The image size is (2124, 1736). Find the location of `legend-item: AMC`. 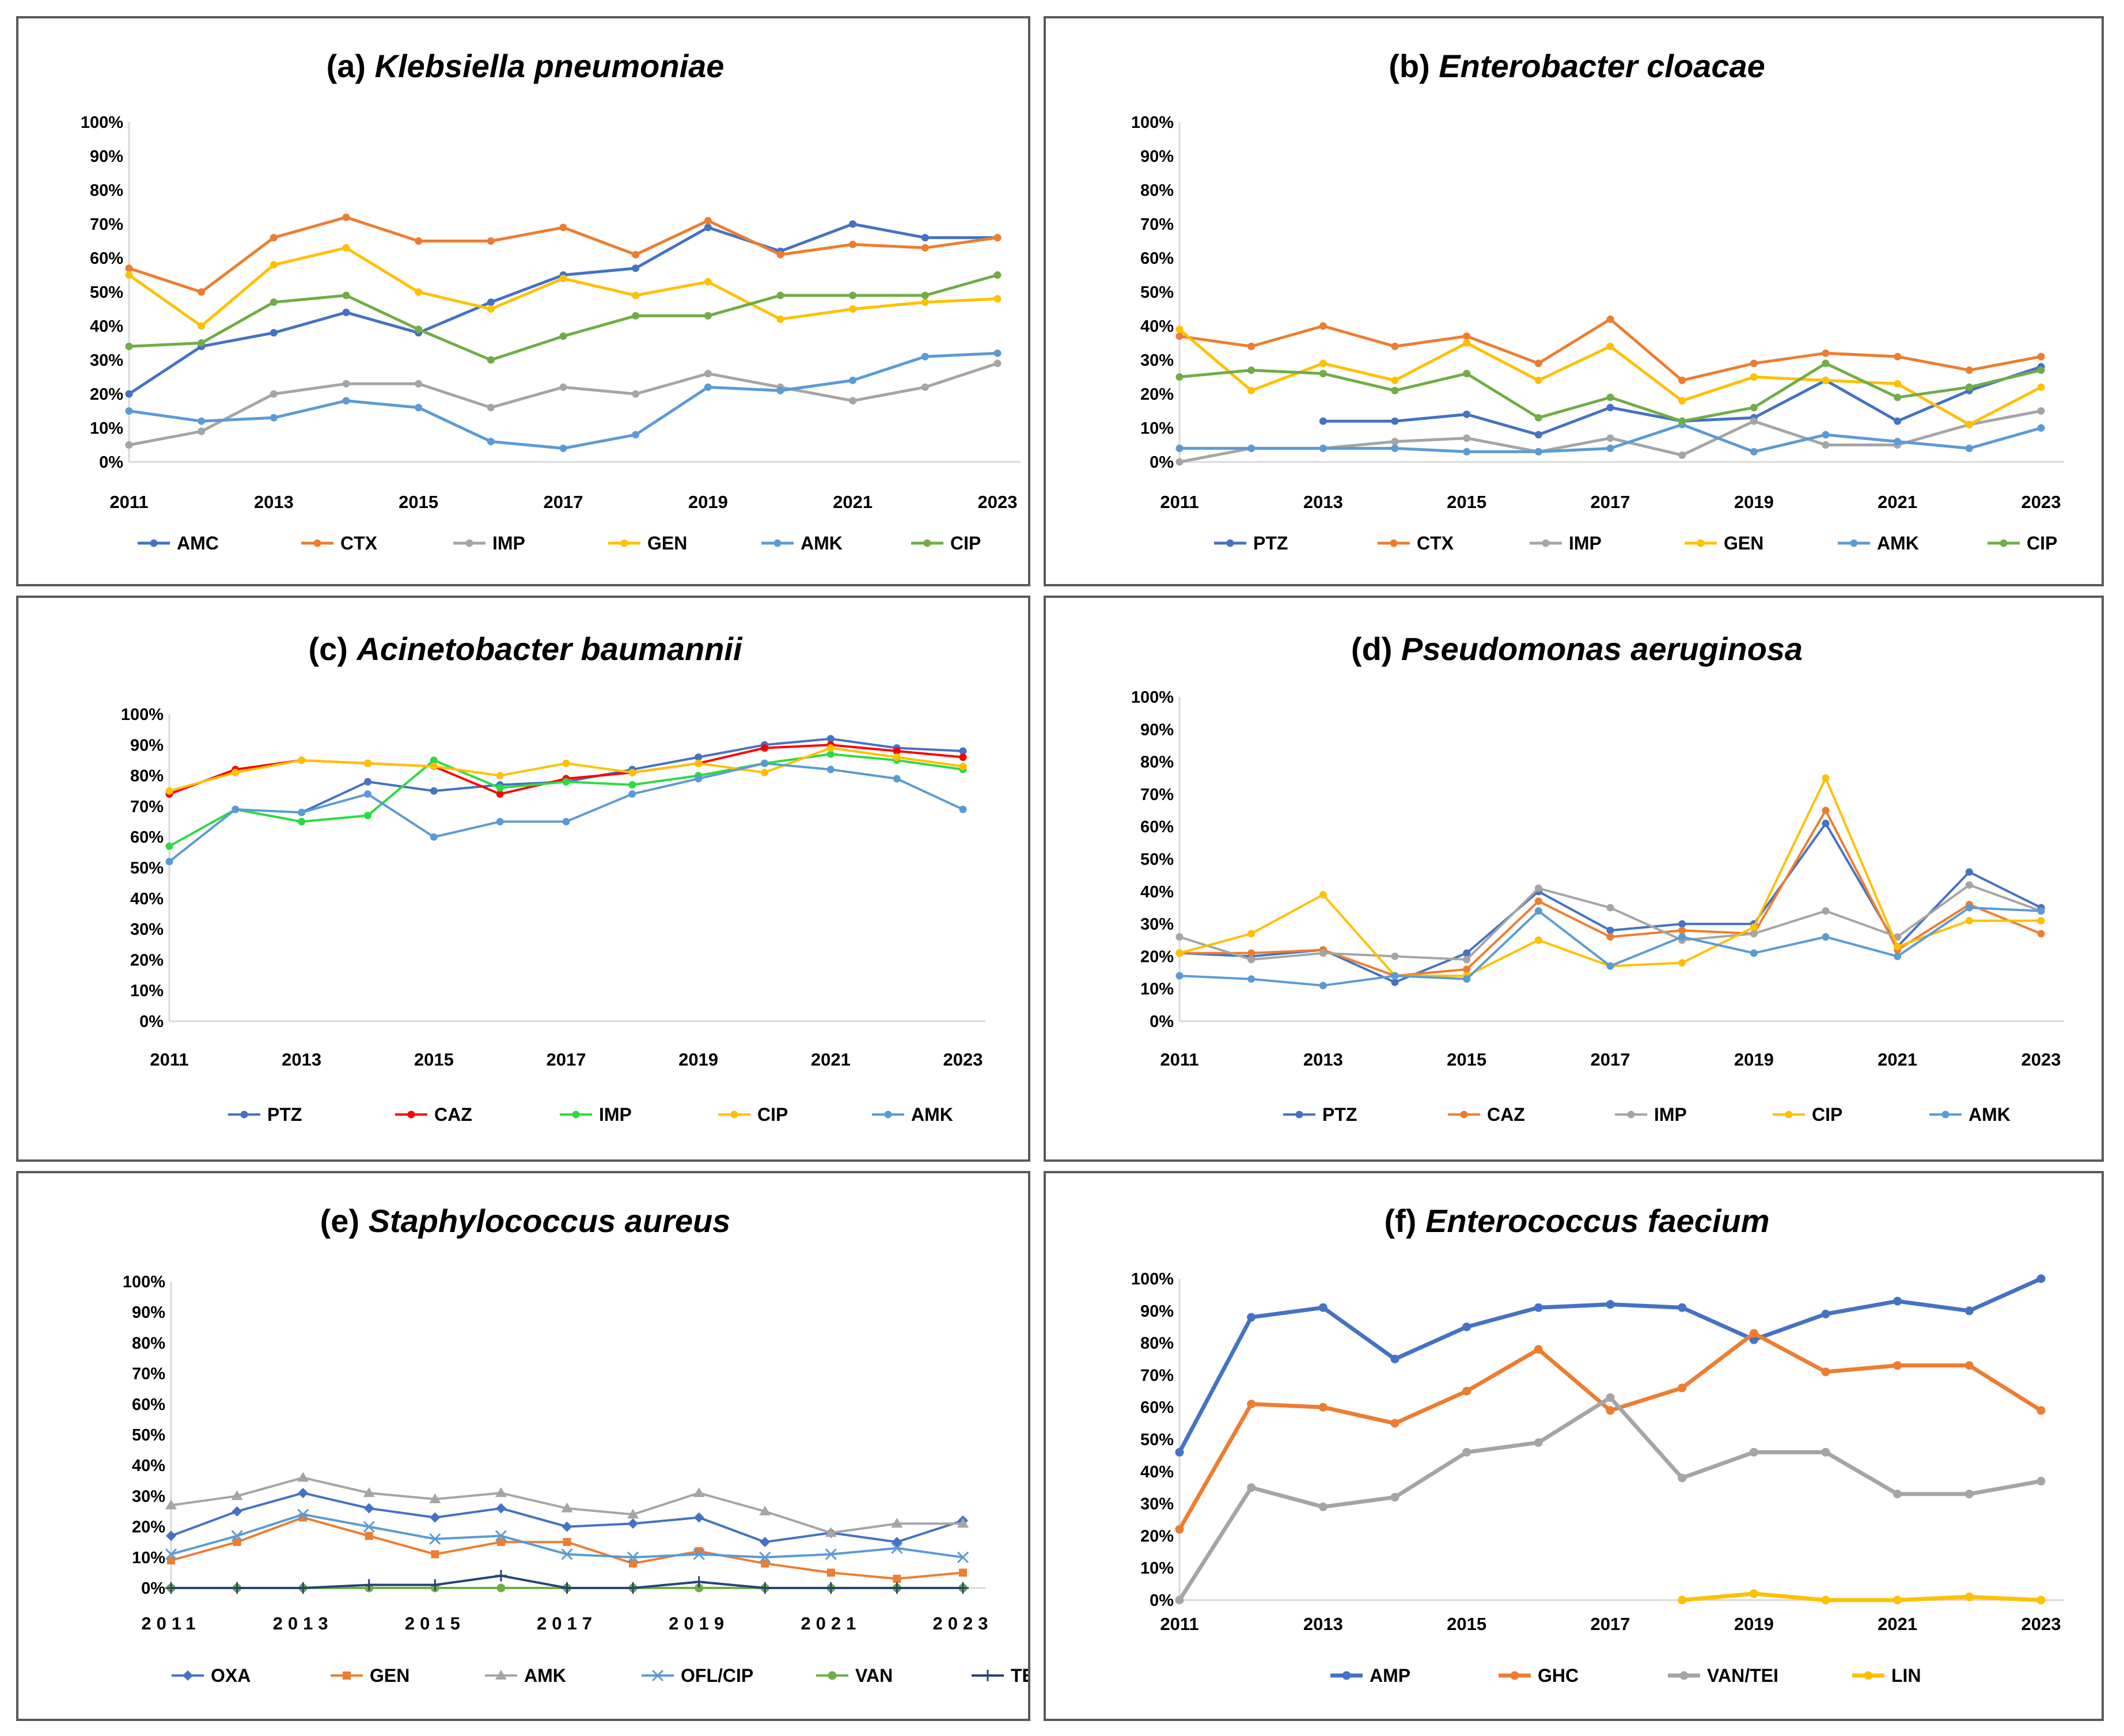

legend-item: AMC is located at coordinates (178, 543).